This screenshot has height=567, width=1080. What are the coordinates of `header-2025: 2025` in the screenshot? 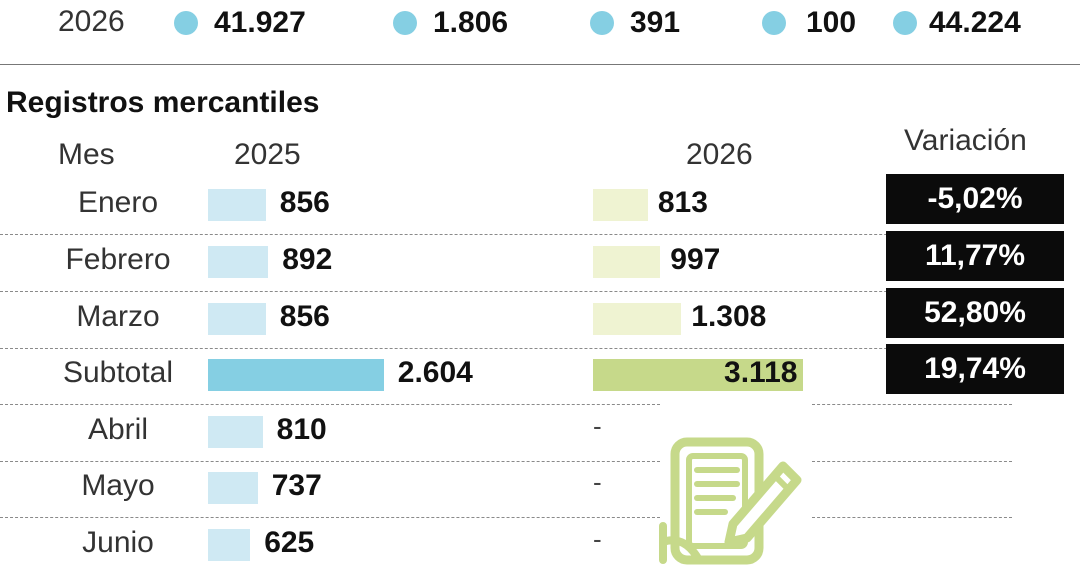 It's located at (267, 154).